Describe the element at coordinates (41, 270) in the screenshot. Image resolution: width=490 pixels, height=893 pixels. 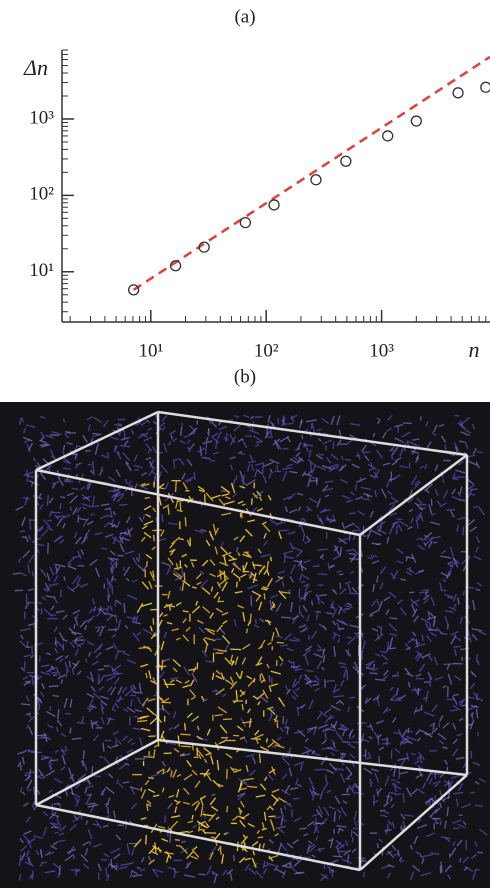
I see `y-tick-label: 10¹` at that location.